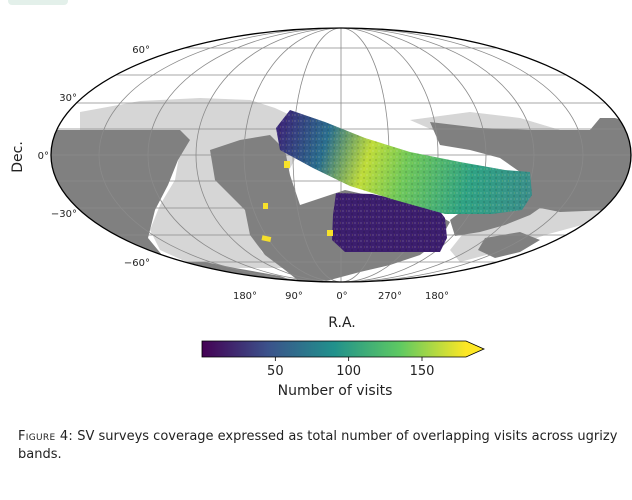 The image size is (632, 500). Describe the element at coordinates (141, 50) in the screenshot. I see `dec-tick-label: 60°` at that location.